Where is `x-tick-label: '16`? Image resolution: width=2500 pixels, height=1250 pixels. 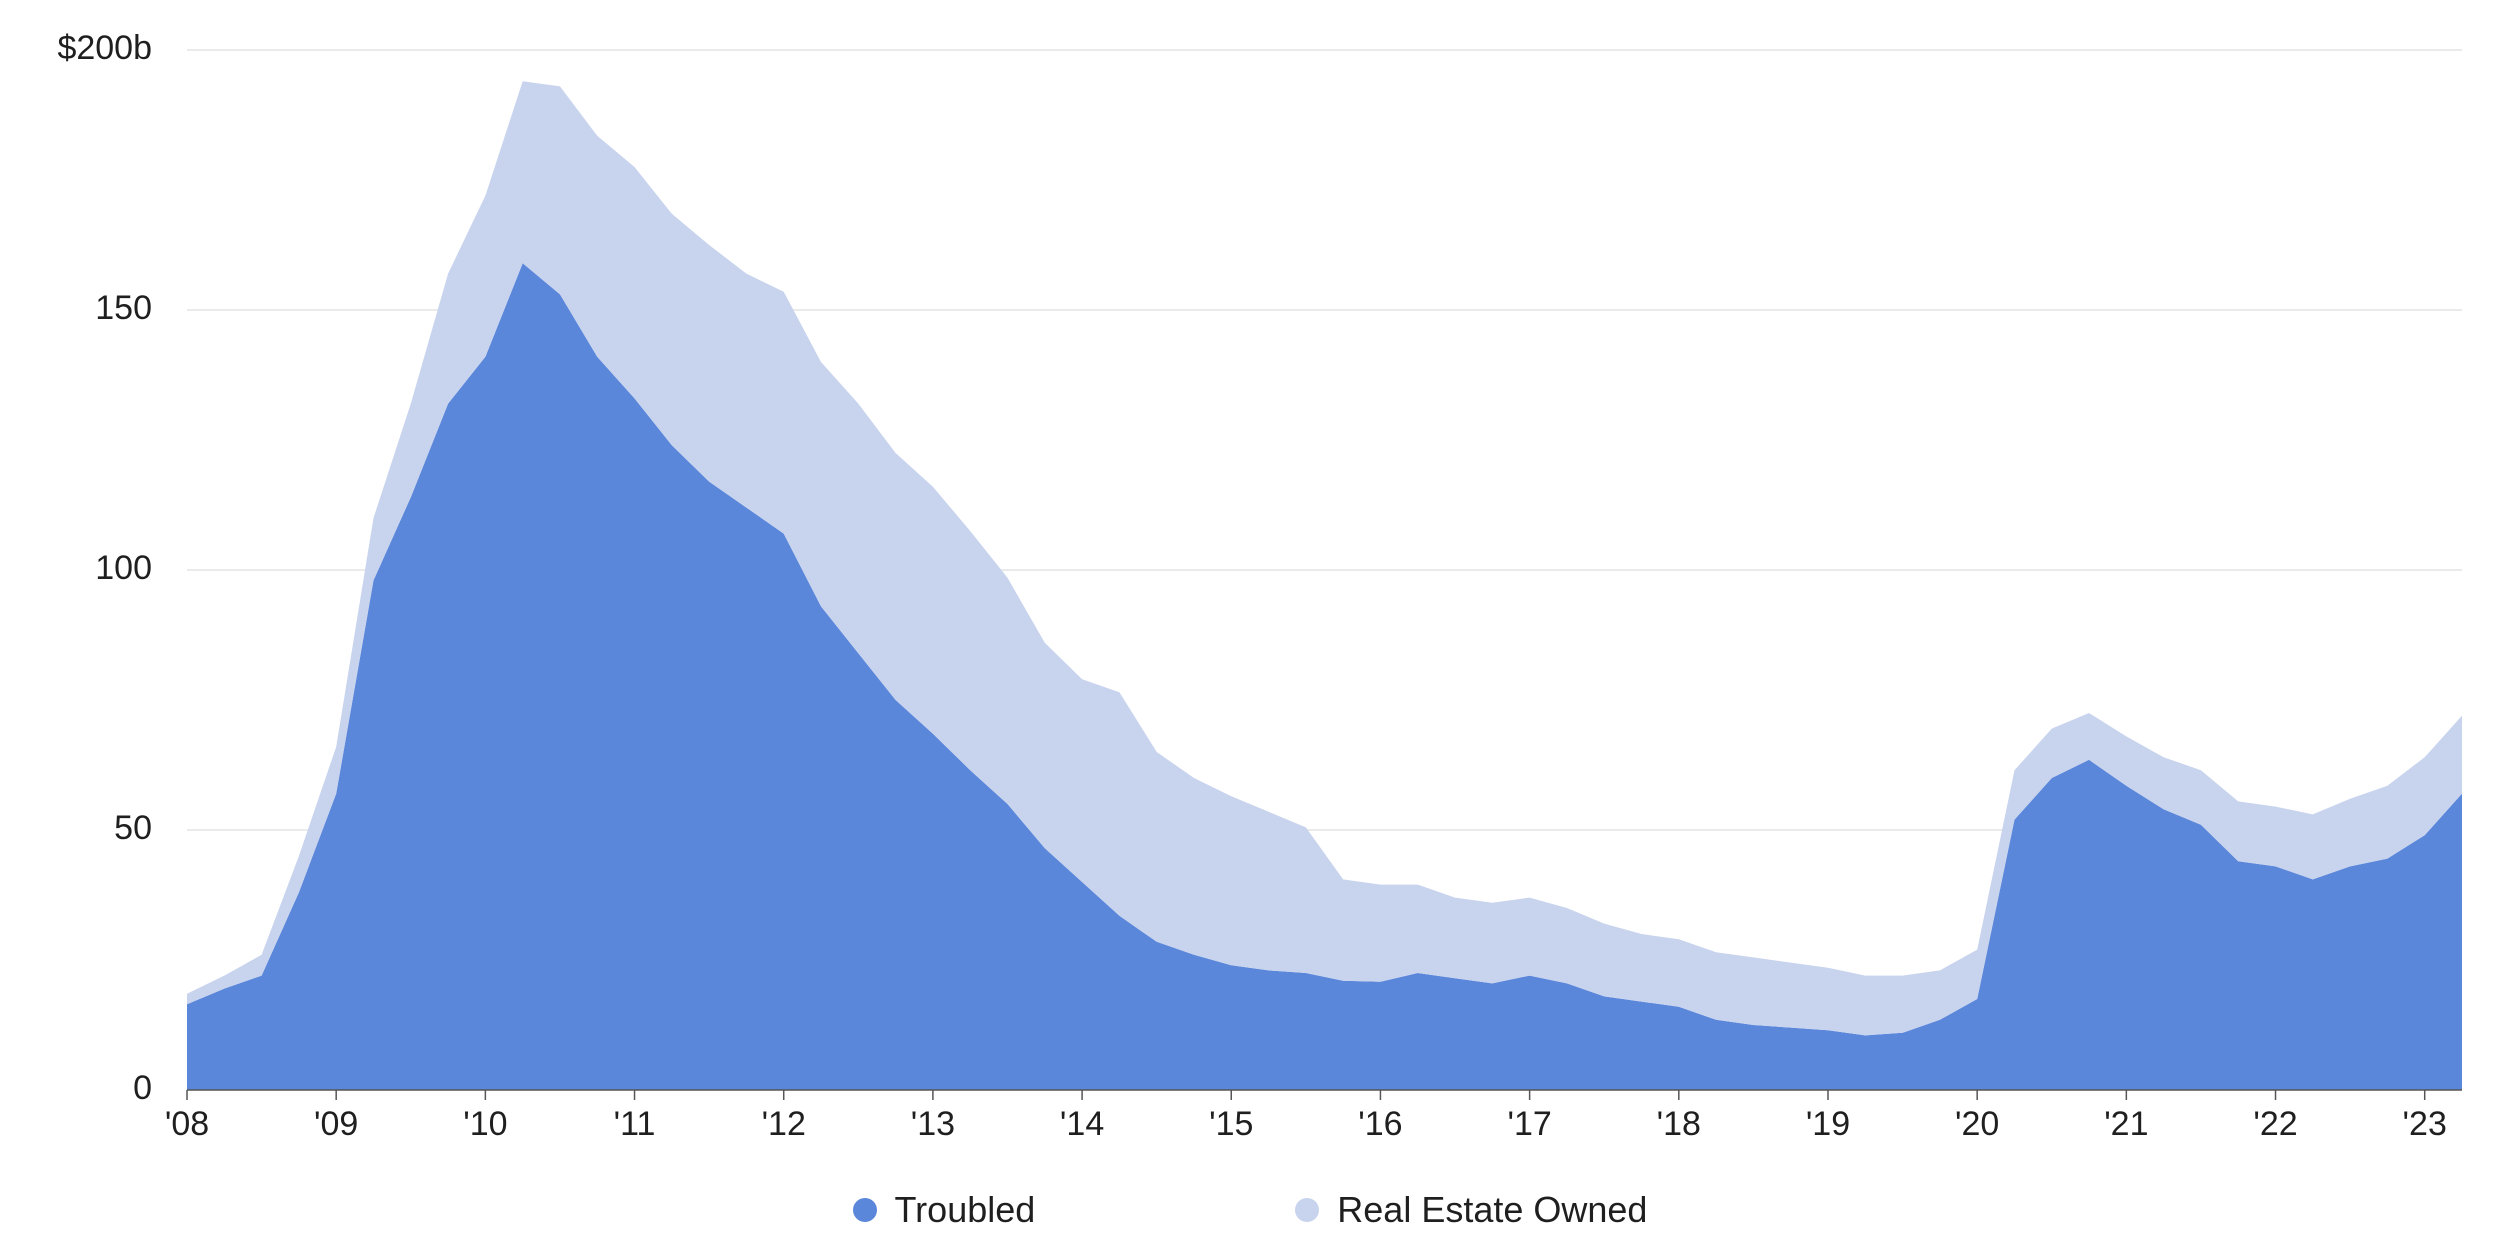 x-tick-label: '16 is located at coordinates (1380, 1124).